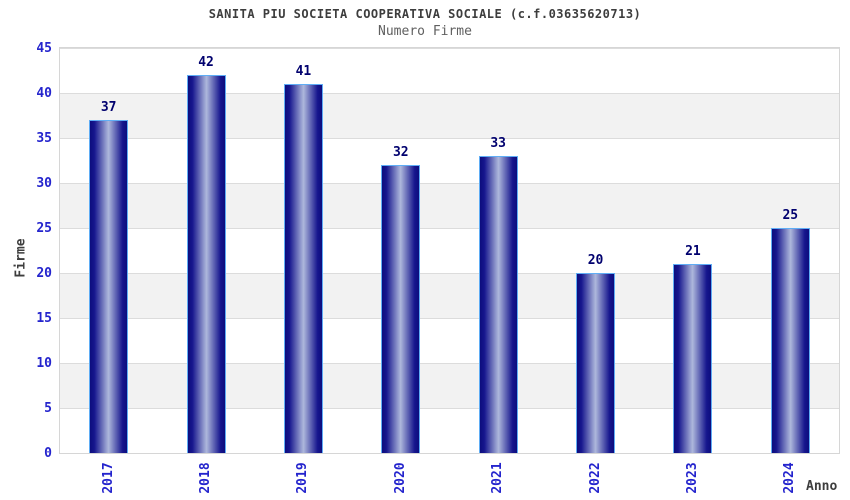 This screenshot has height=500, width=850. I want to click on x-tick-label: 2024, so click(790, 478).